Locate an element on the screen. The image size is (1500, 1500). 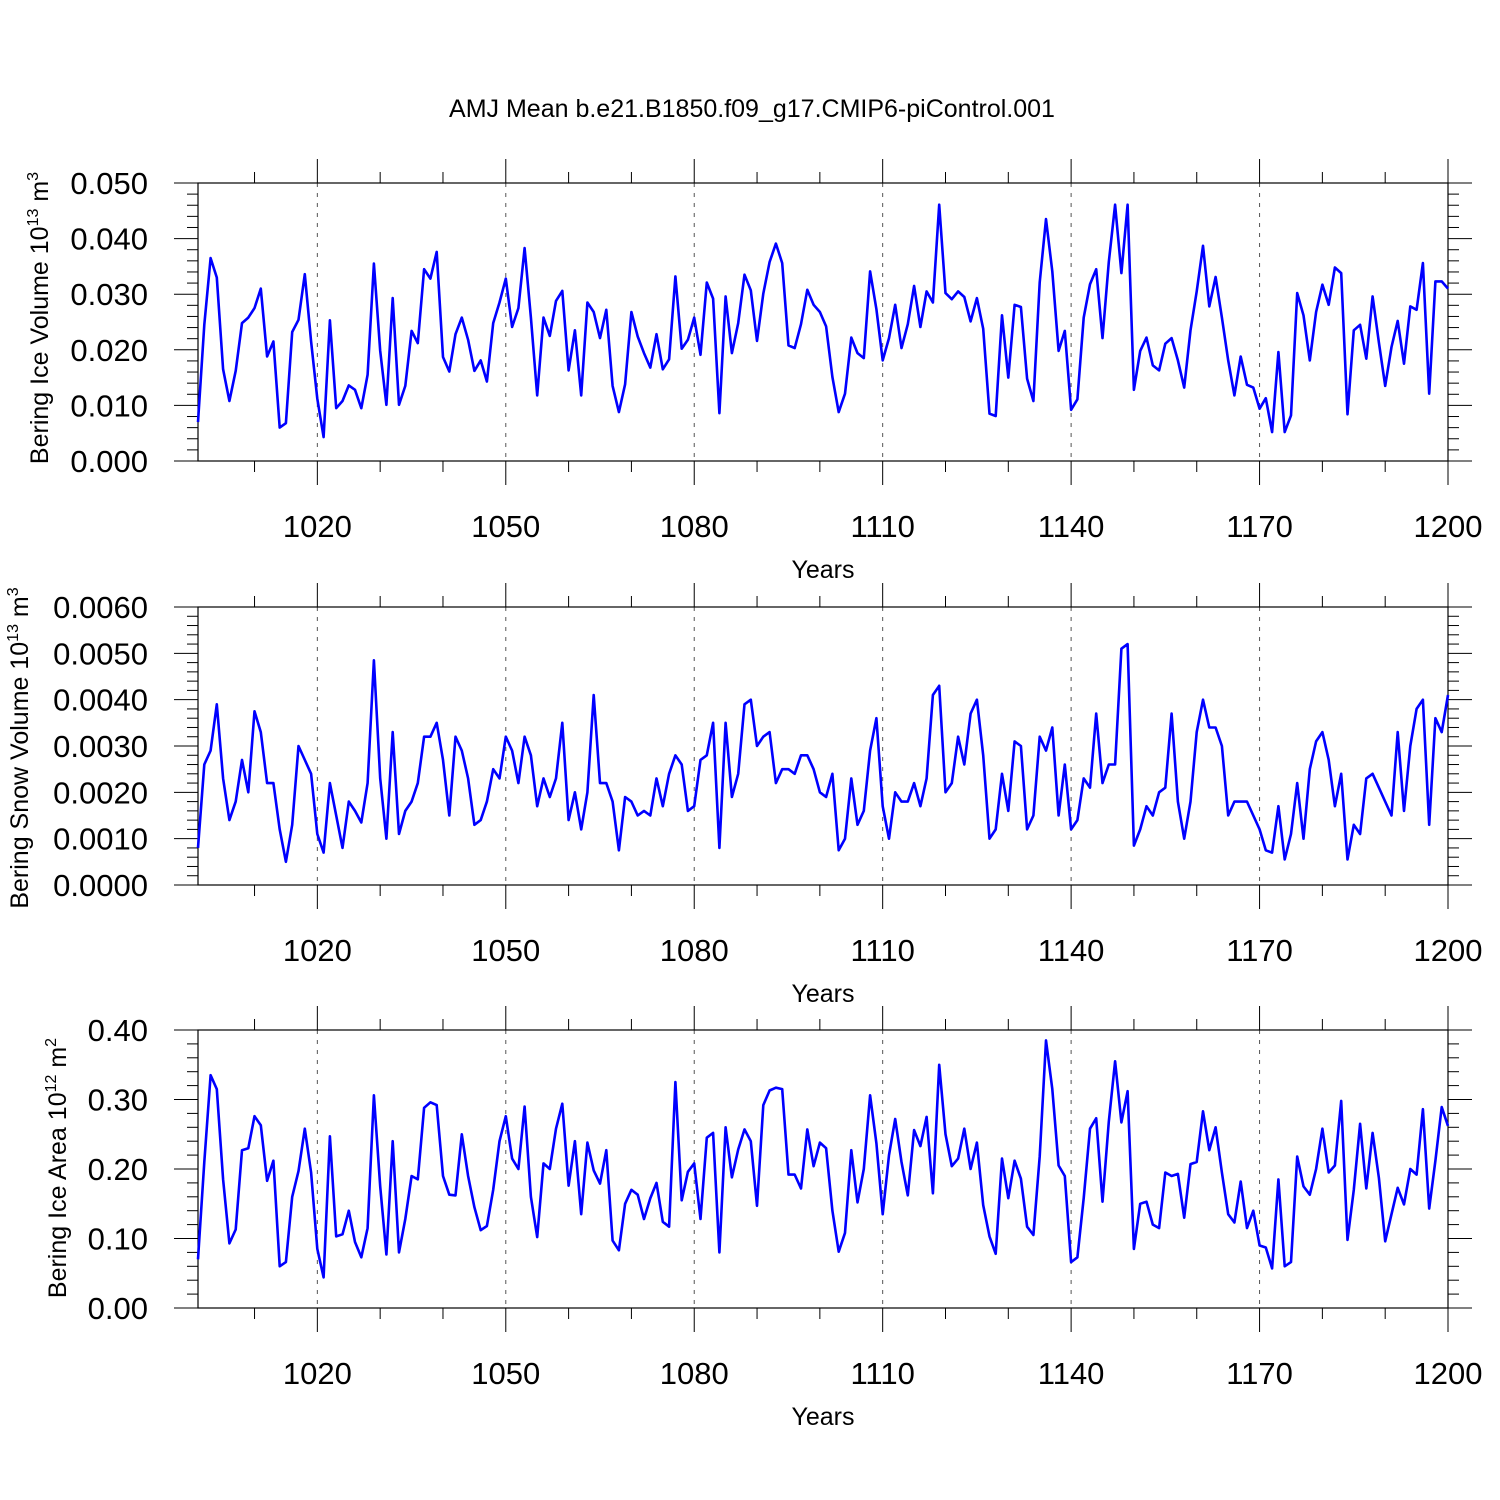
y-tick-label: 0.0000 is located at coordinates (100, 885).